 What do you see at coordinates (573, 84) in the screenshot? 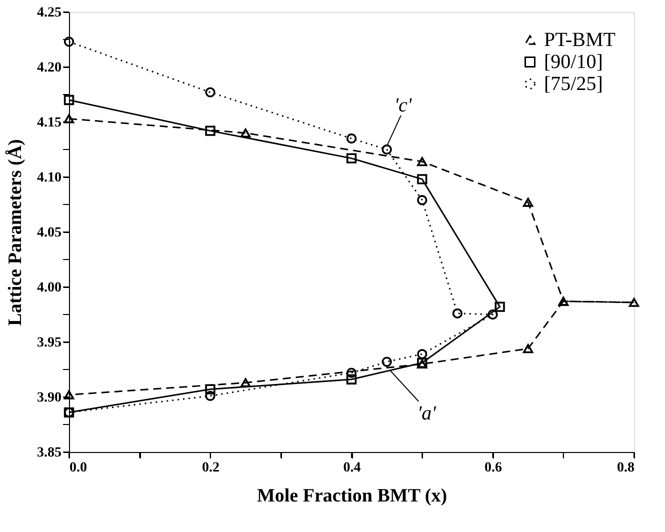
I see `legend-label: [75/25]` at bounding box center [573, 84].